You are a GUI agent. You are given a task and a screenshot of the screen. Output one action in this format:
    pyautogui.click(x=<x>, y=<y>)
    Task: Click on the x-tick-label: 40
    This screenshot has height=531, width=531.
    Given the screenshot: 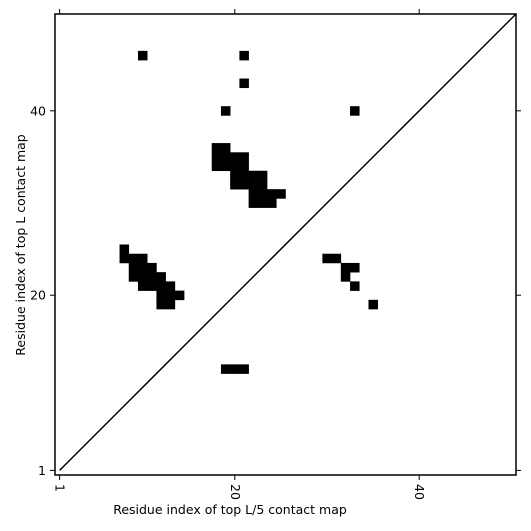 What is the action you would take?
    pyautogui.click(x=419, y=492)
    